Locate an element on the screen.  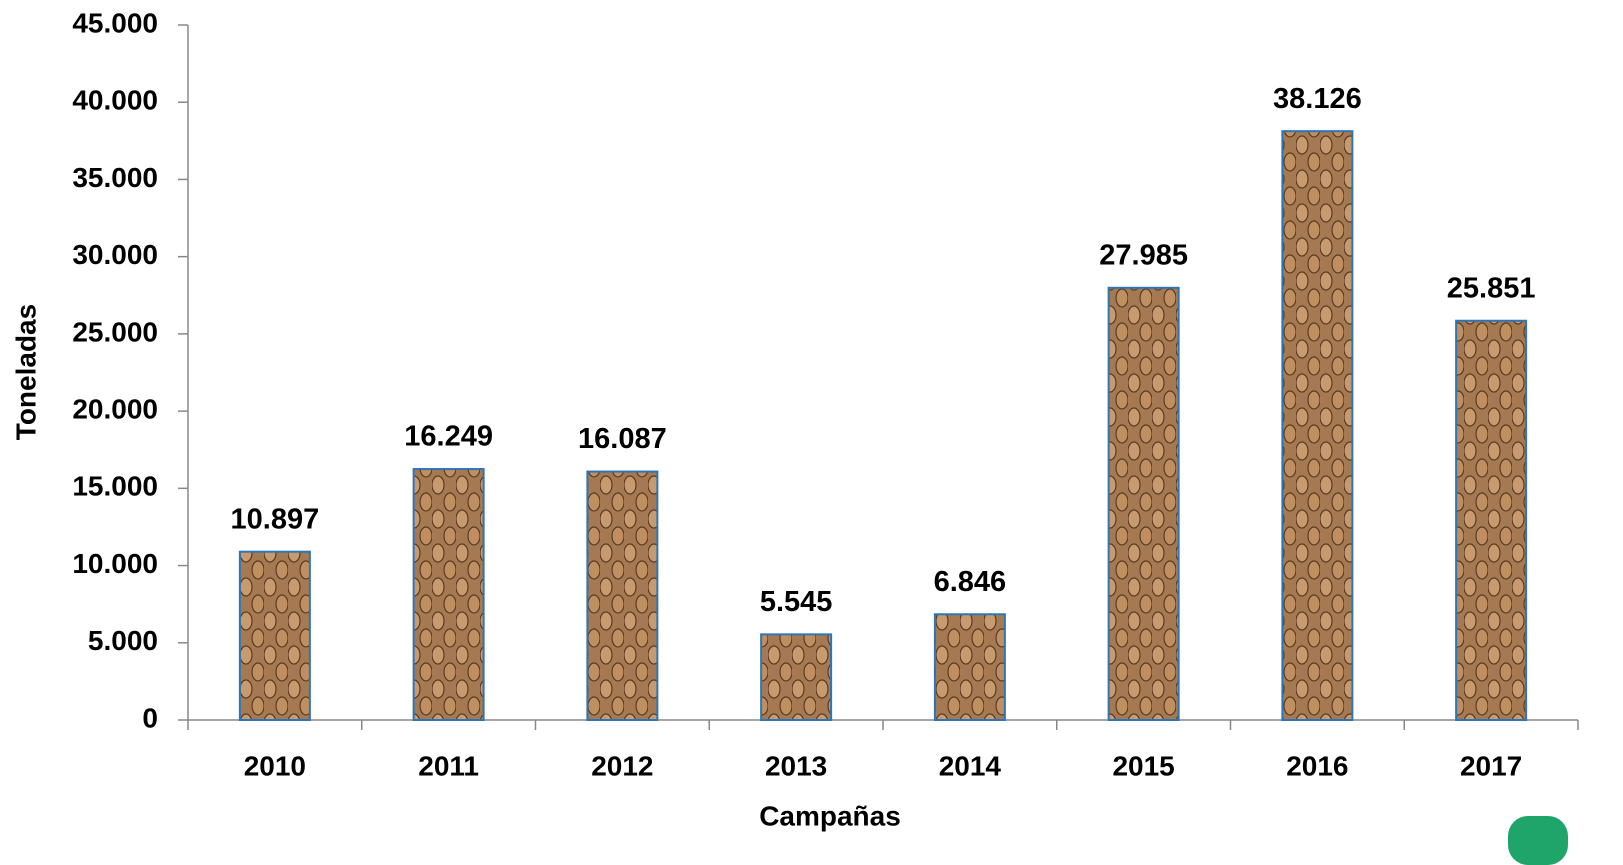
value-label: 10.897 is located at coordinates (275, 519).